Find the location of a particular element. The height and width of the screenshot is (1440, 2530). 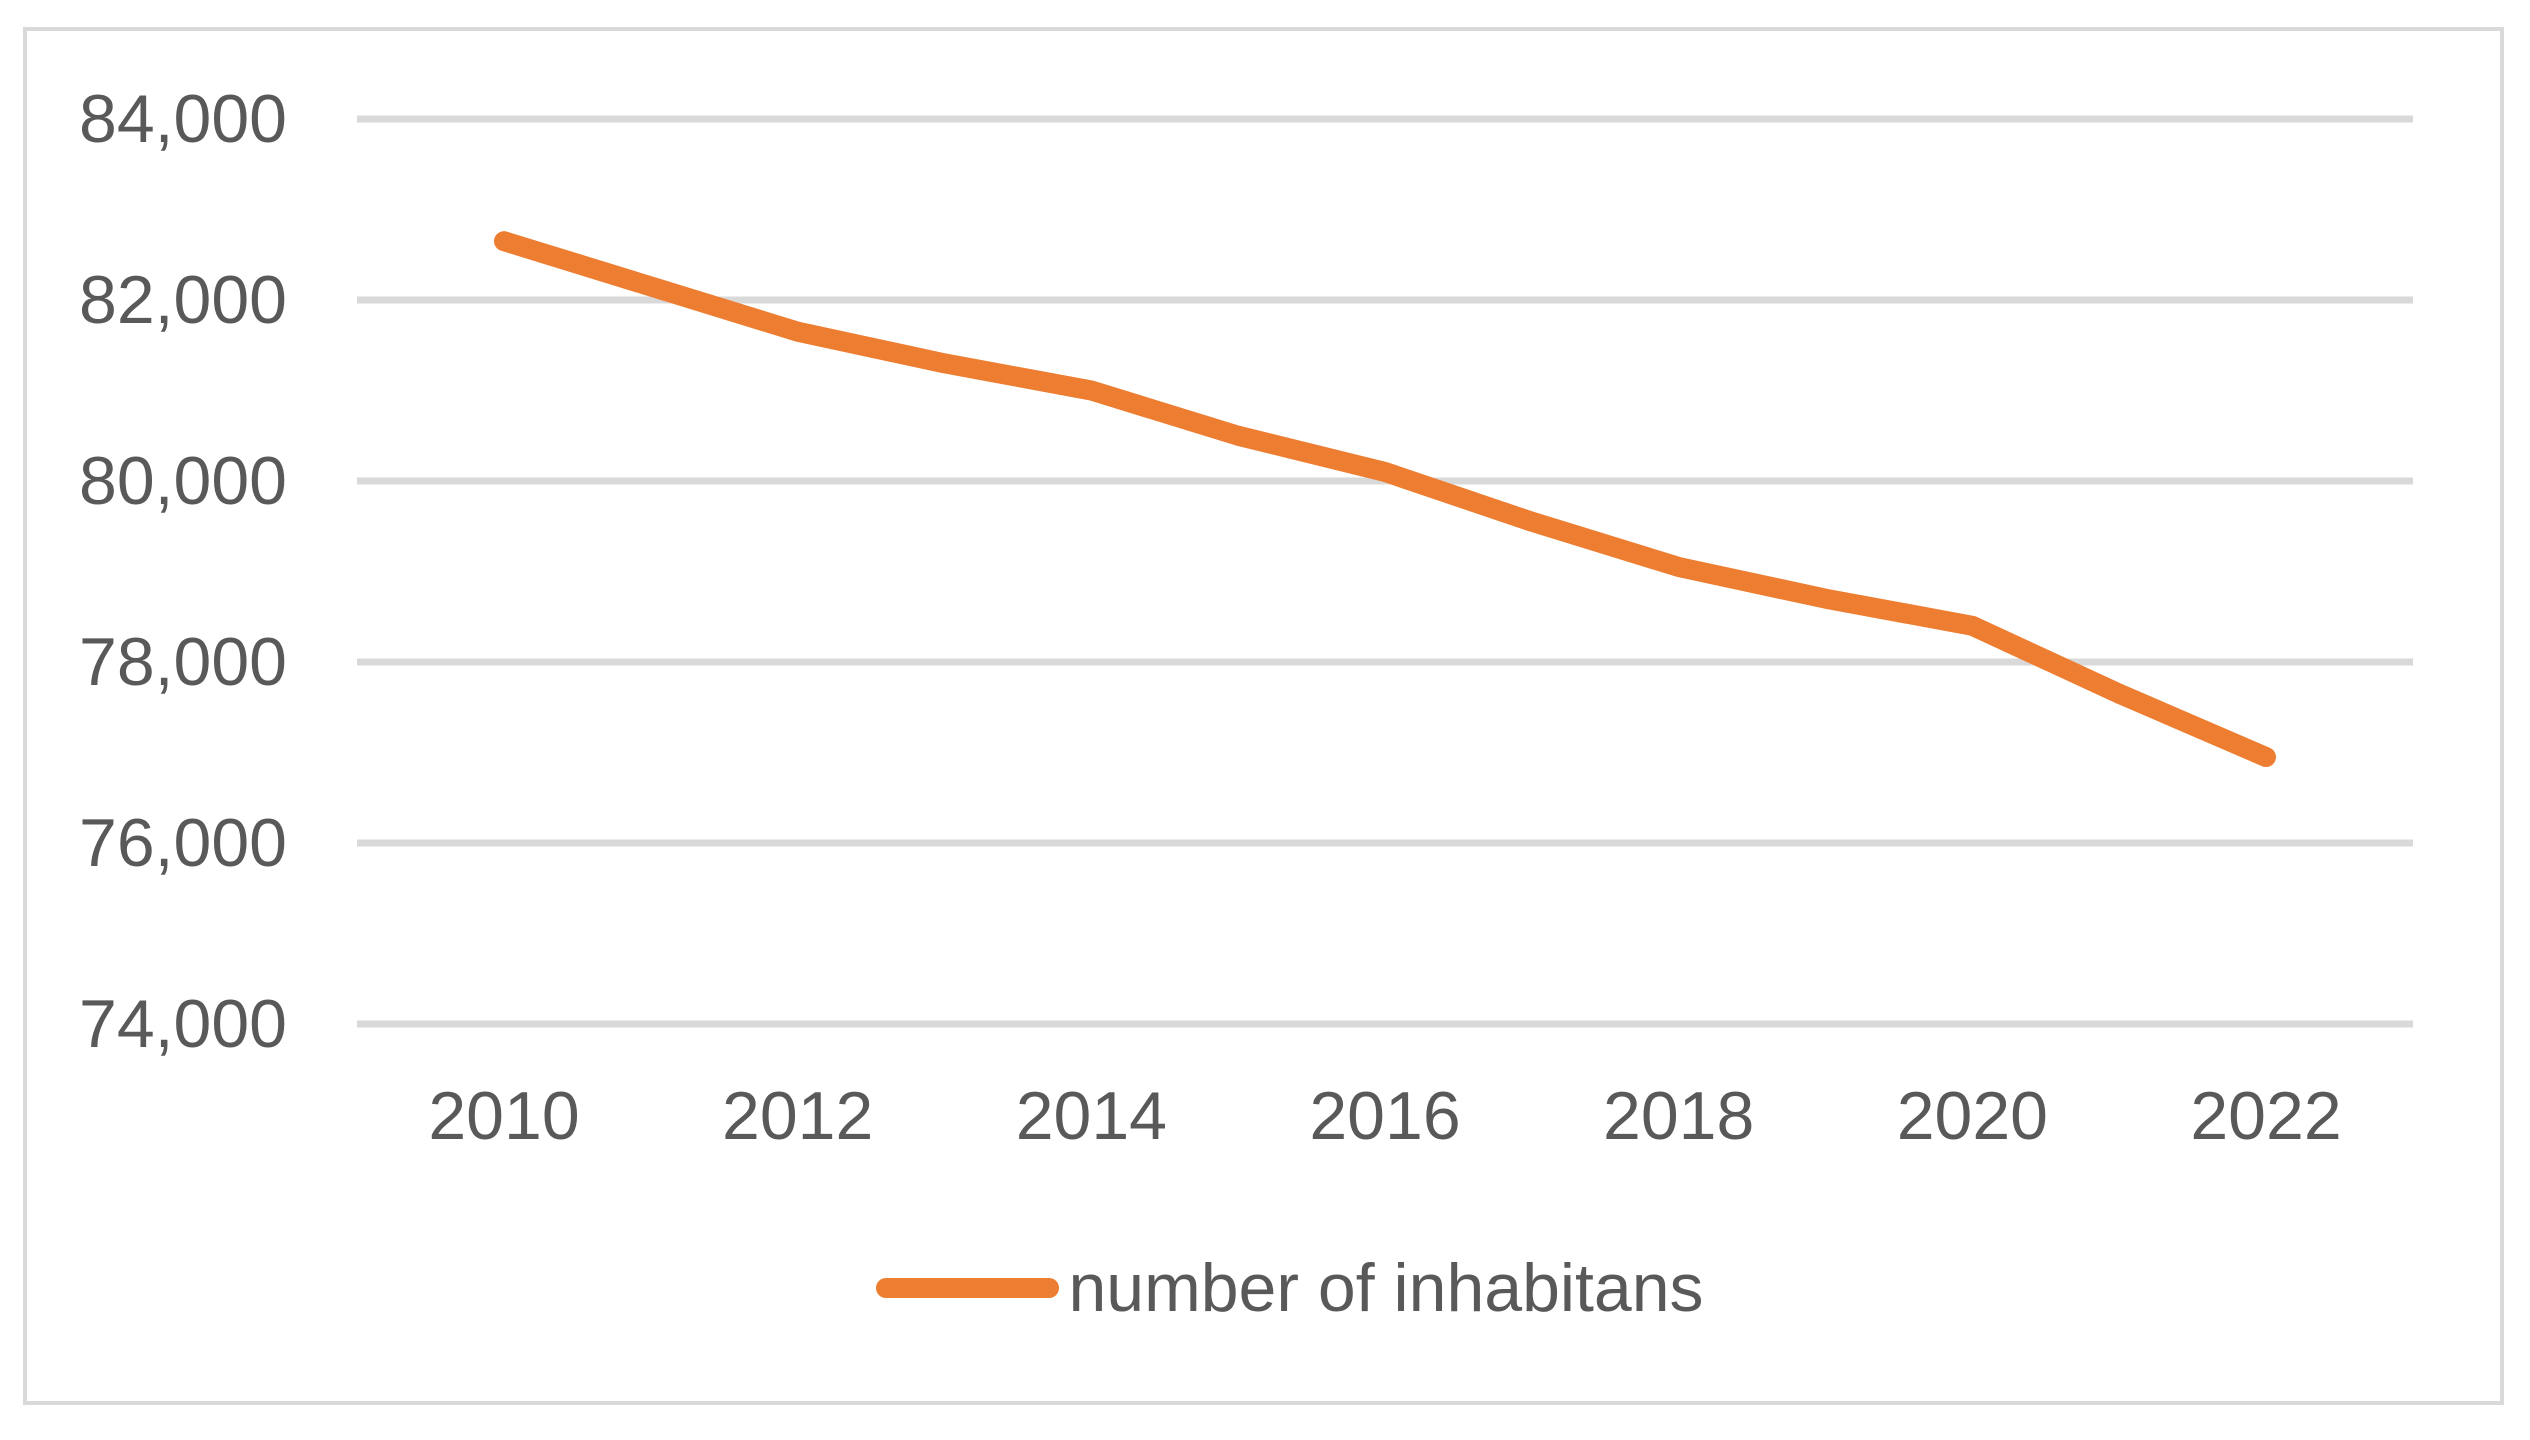

x-axis-tick-label: 2014 is located at coordinates (1091, 1116).